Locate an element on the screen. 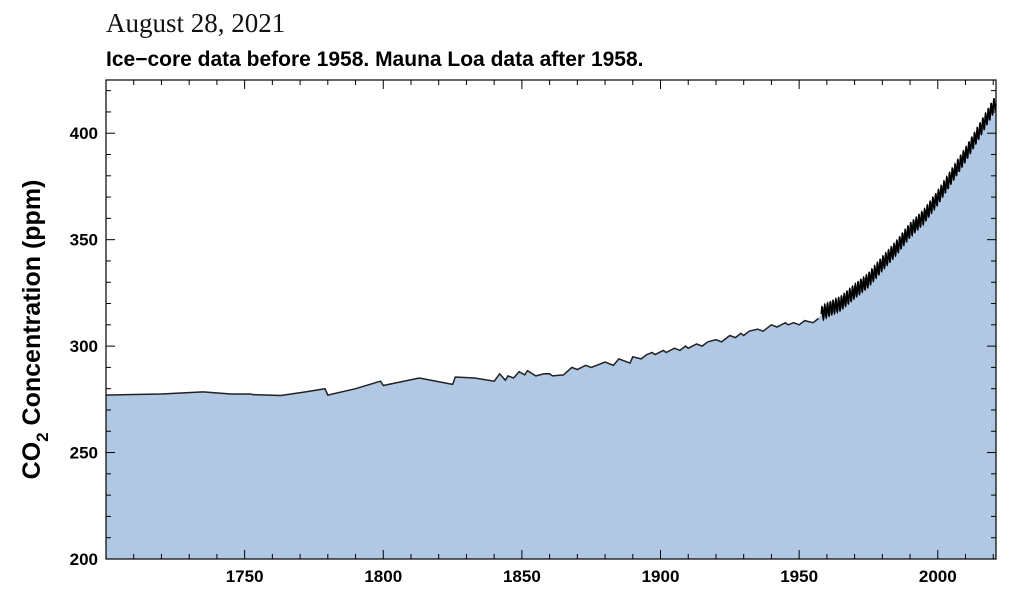 The width and height of the screenshot is (1024, 612). y-axis-label-co: CO is located at coordinates (32, 461).